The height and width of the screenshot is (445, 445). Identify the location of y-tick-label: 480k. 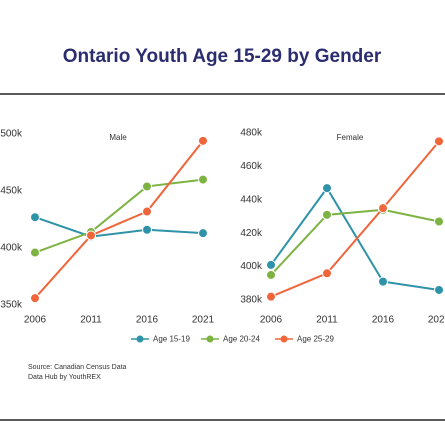
(251, 133).